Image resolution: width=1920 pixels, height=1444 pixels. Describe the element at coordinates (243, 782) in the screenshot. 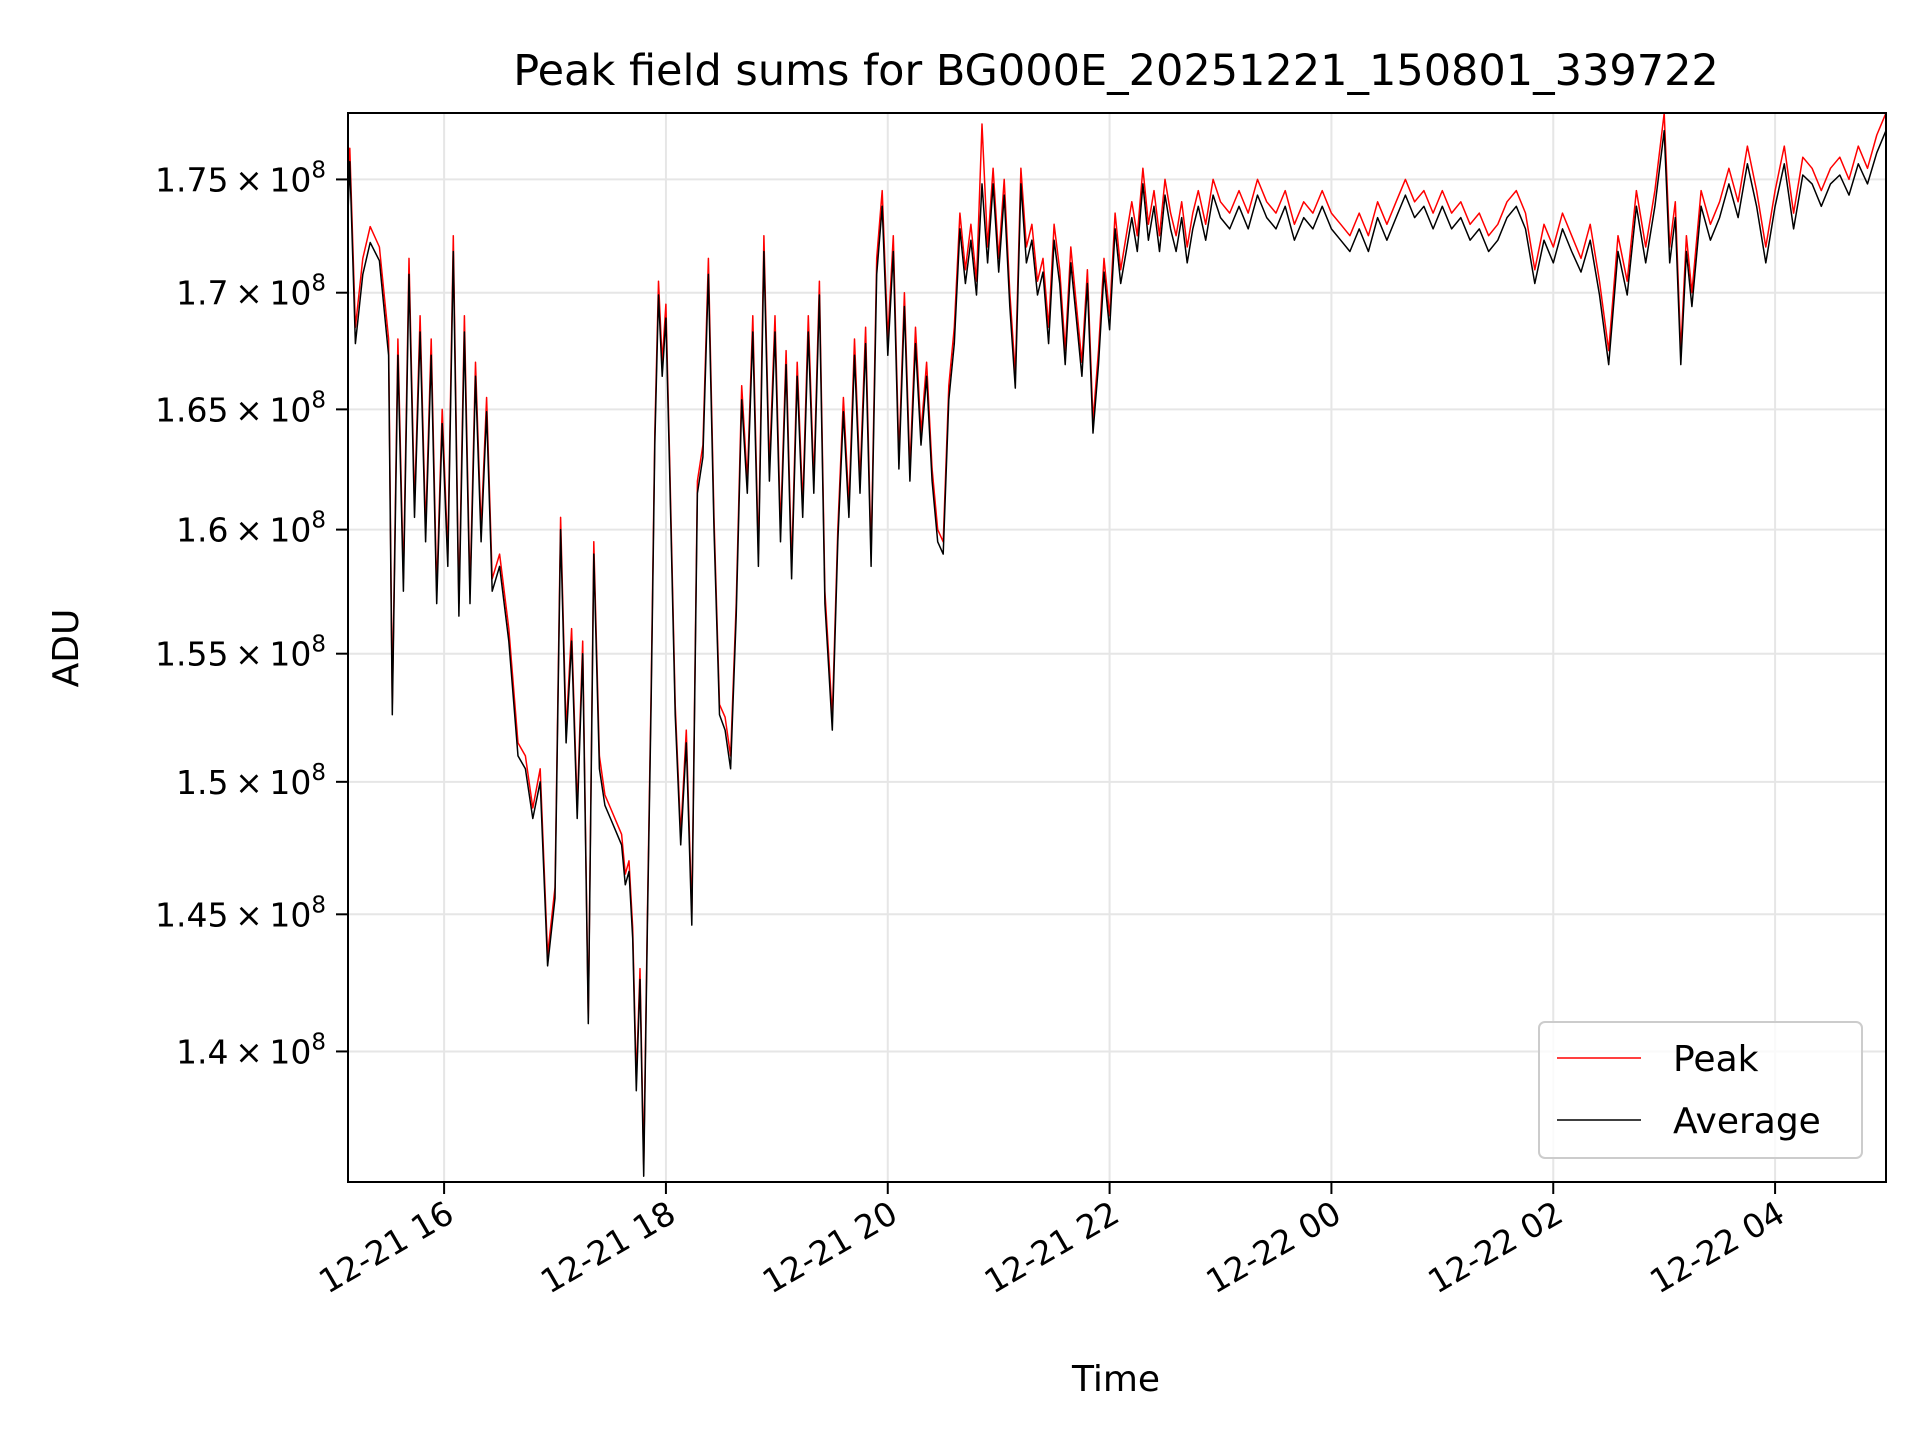

I see `y-tick-mantissa: 1.5 × 10` at that location.